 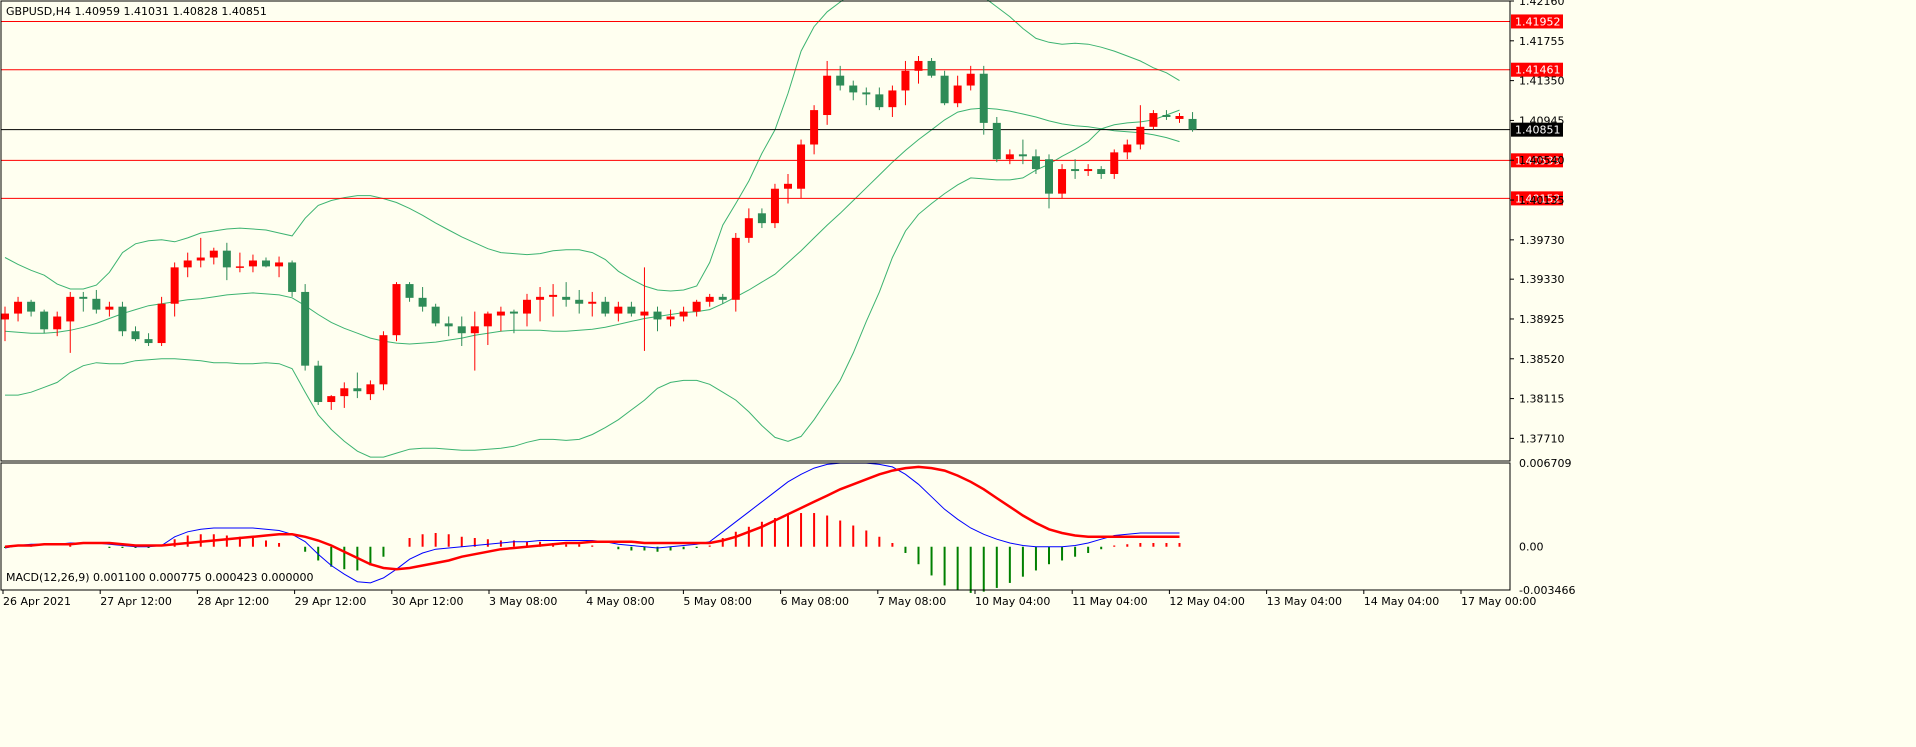 What do you see at coordinates (1538, 21) in the screenshot?
I see `level-price-label: 1.41952` at bounding box center [1538, 21].